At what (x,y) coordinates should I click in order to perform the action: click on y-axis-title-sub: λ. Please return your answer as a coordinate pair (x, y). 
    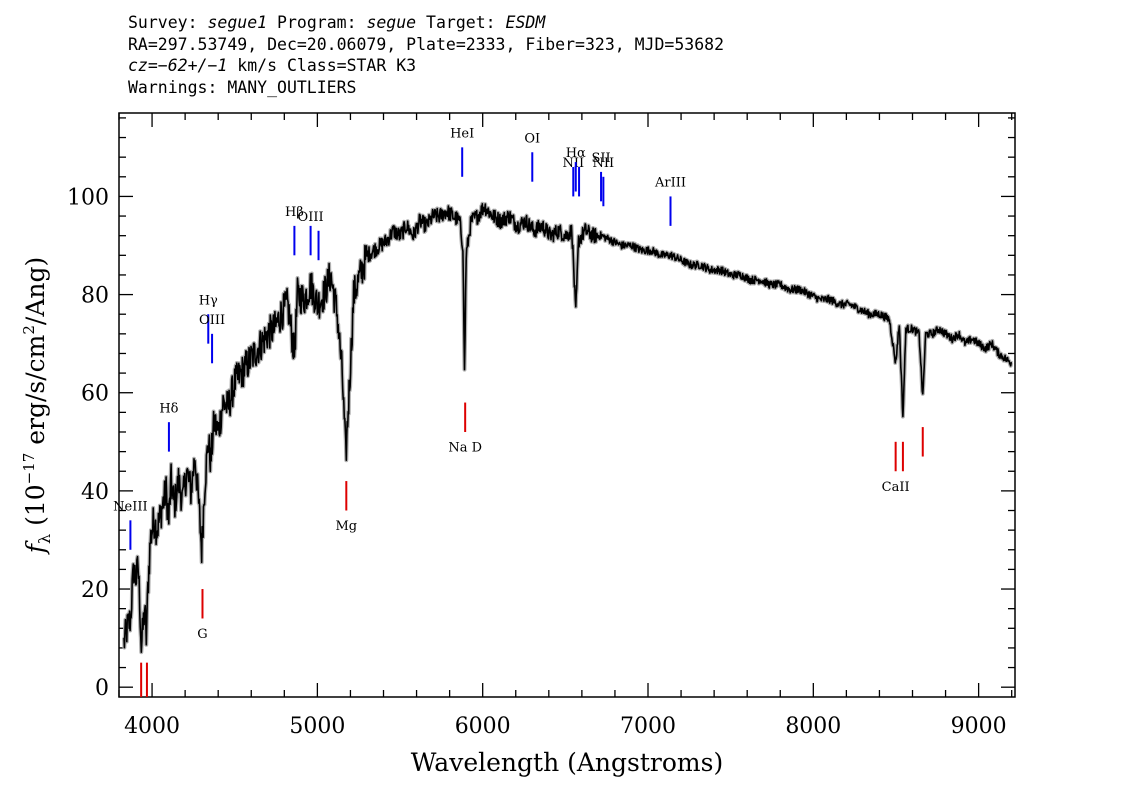
    Looking at the image, I should click on (44, 539).